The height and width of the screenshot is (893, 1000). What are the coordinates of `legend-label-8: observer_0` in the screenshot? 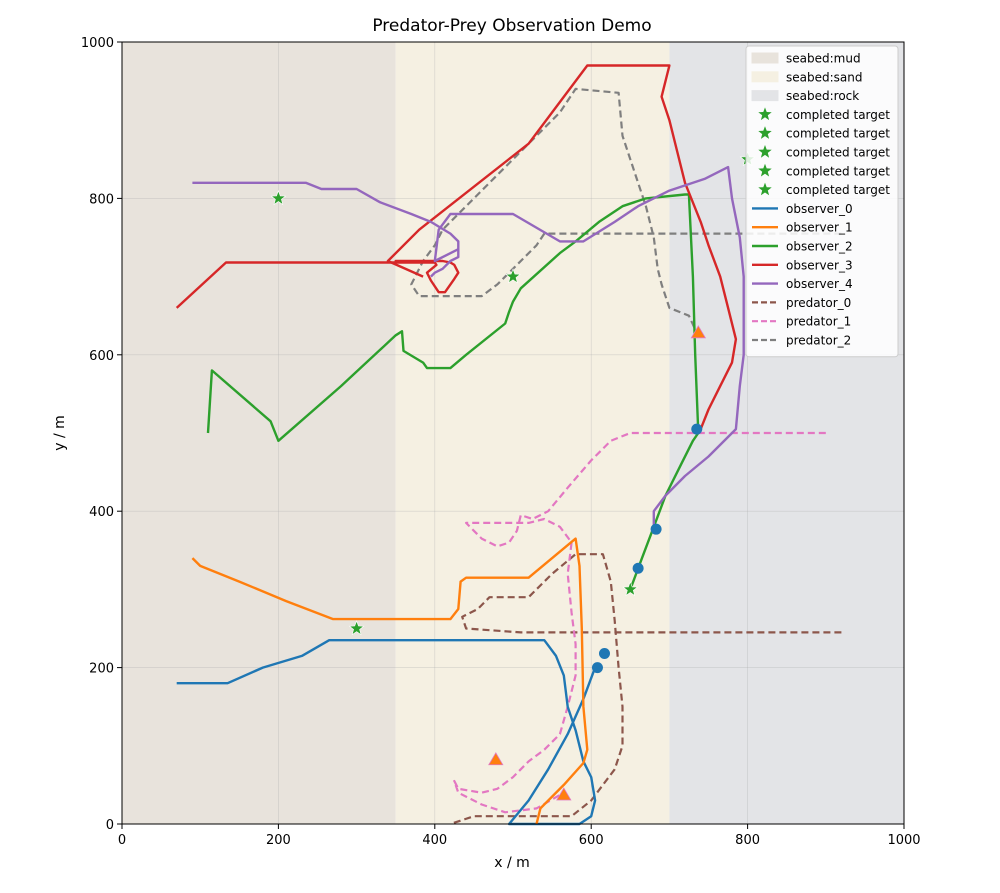 It's located at (819, 209).